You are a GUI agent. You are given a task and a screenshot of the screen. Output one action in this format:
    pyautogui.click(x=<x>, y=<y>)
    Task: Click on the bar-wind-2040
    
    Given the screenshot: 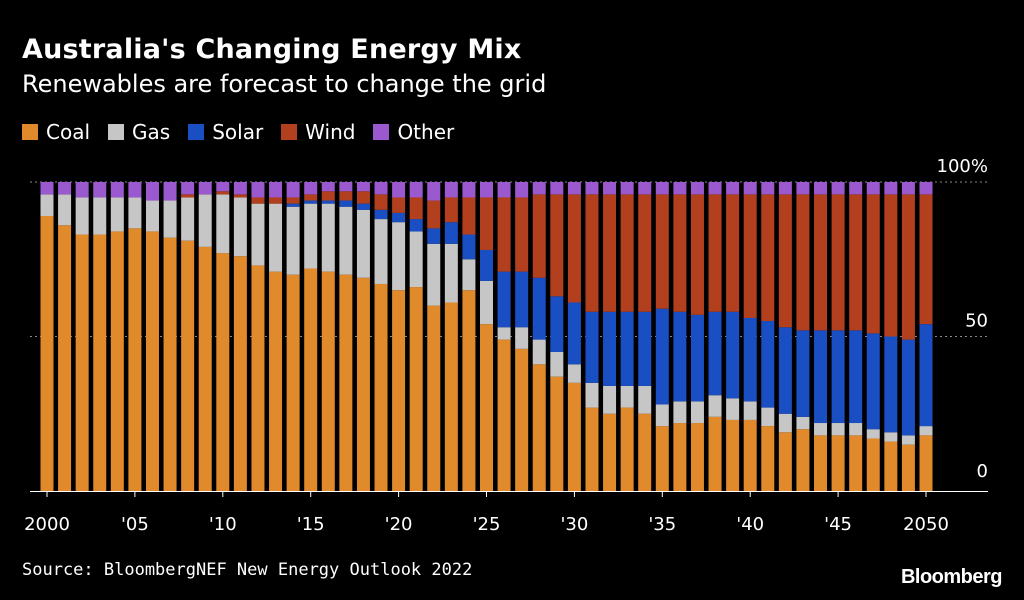 What is the action you would take?
    pyautogui.click(x=750, y=256)
    